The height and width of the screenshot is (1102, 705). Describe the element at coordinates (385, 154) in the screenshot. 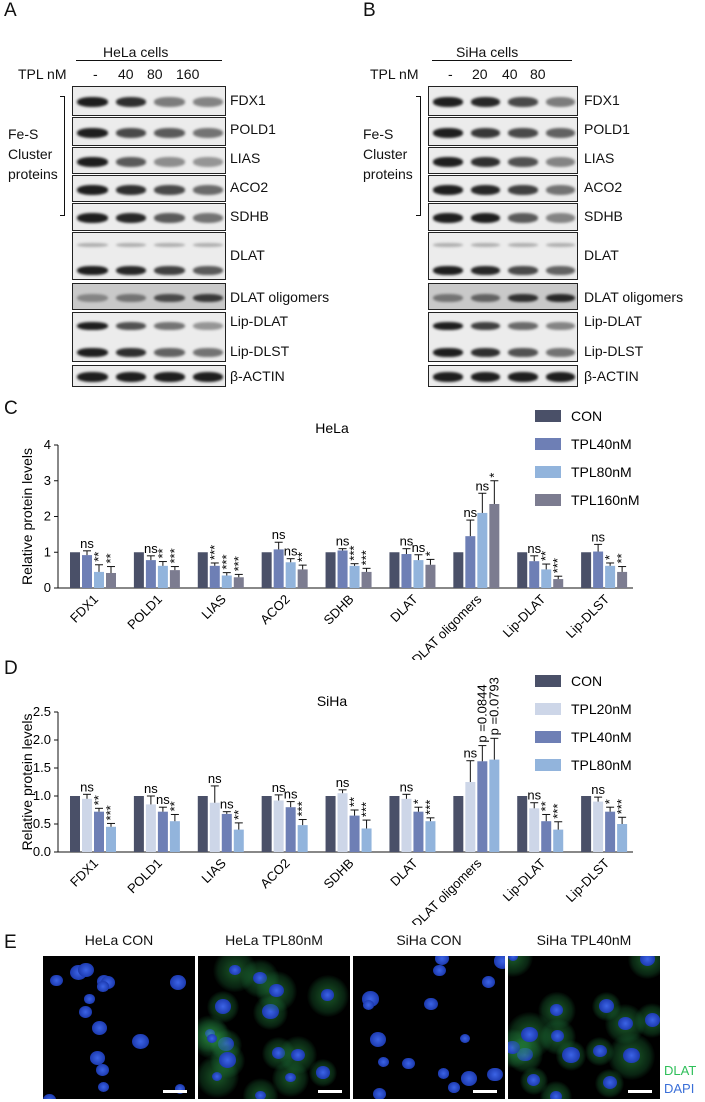

I see `bracket-label: Cluster` at that location.